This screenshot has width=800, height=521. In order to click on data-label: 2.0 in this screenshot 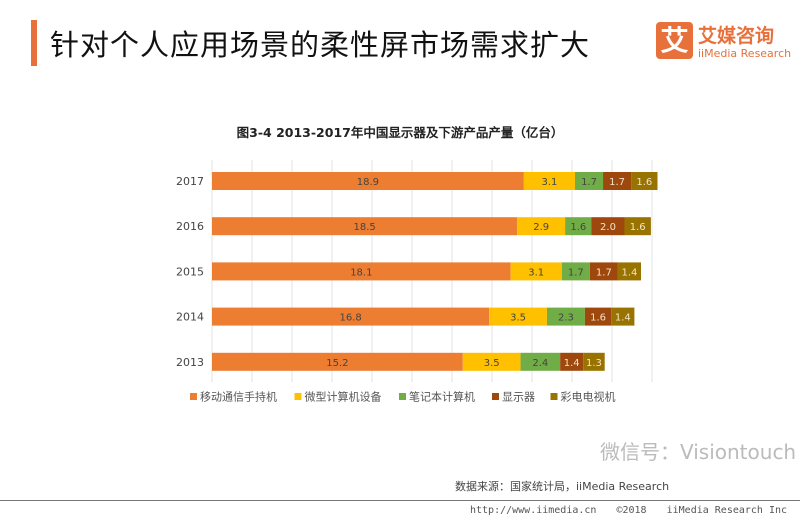, I will do `click(608, 227)`.